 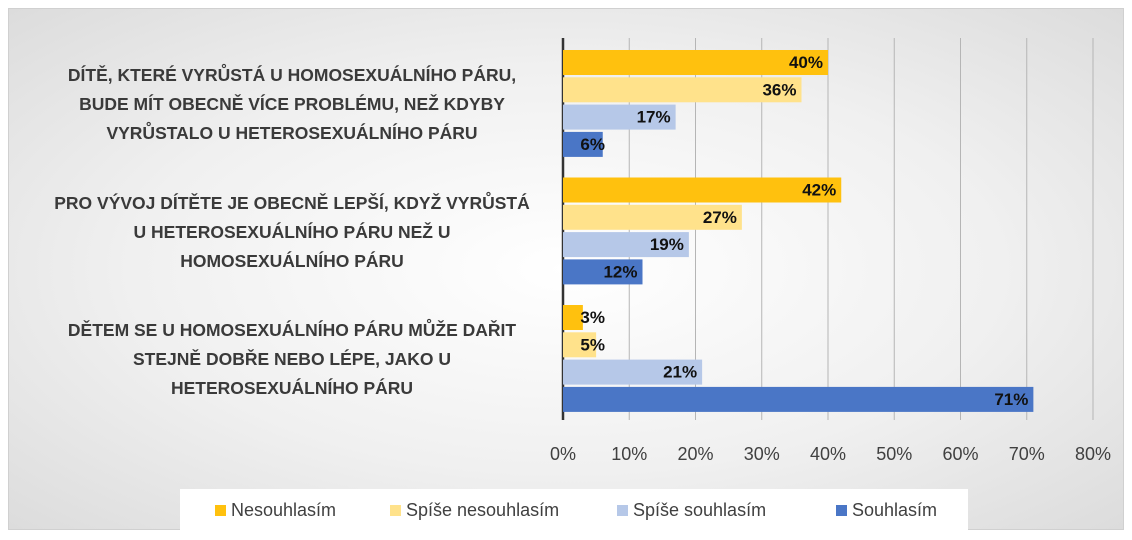 What do you see at coordinates (779, 89) in the screenshot?
I see `data-label: 36%` at bounding box center [779, 89].